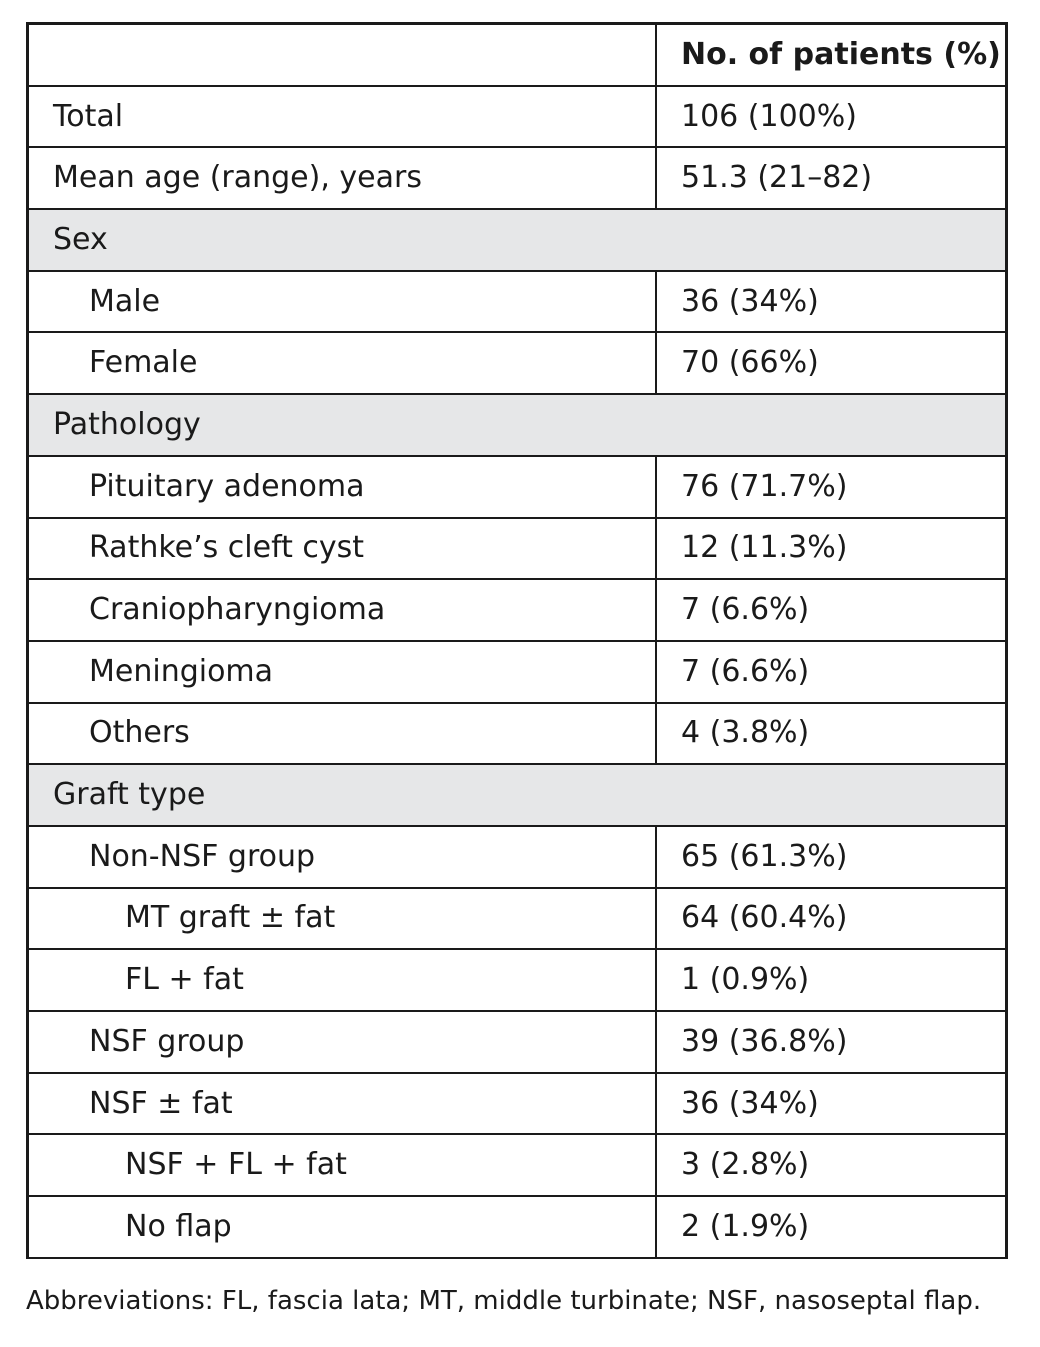  Describe the element at coordinates (343, 1042) in the screenshot. I see `row-label: NSF group` at that location.